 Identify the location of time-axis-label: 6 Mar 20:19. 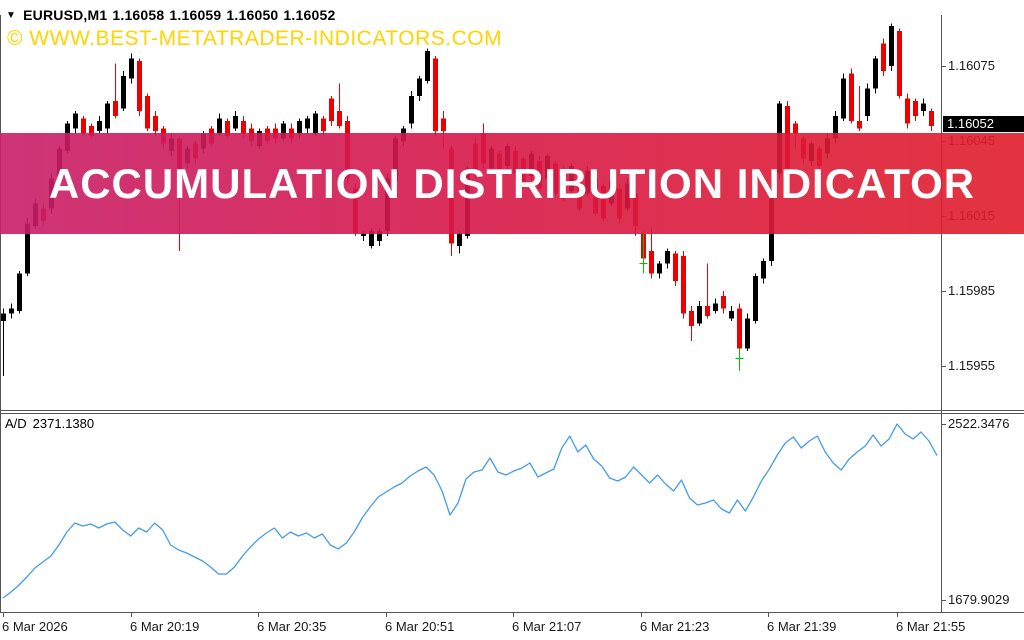
(165, 626).